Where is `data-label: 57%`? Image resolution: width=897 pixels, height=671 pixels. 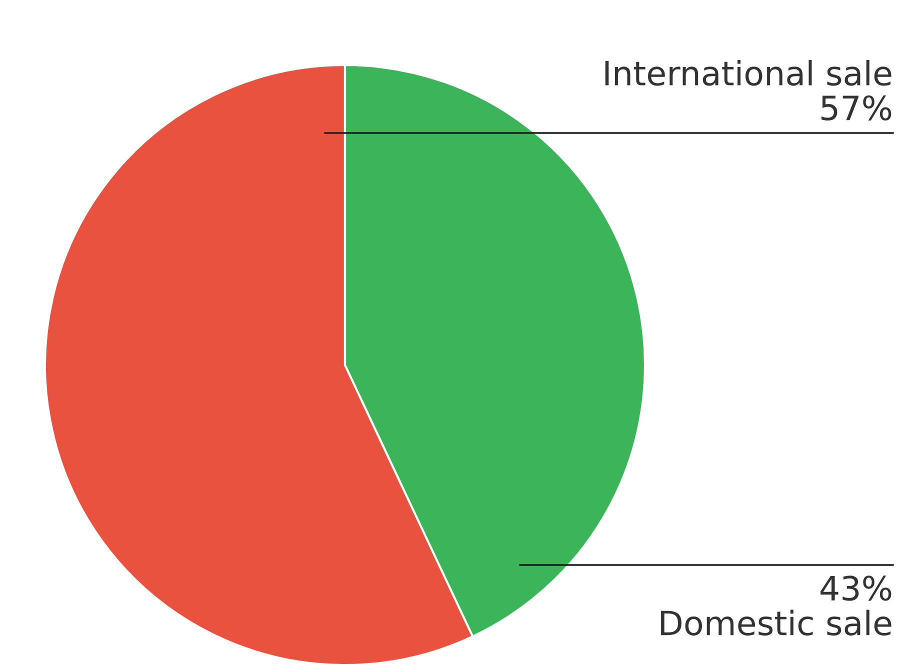
data-label: 57% is located at coordinates (856, 108).